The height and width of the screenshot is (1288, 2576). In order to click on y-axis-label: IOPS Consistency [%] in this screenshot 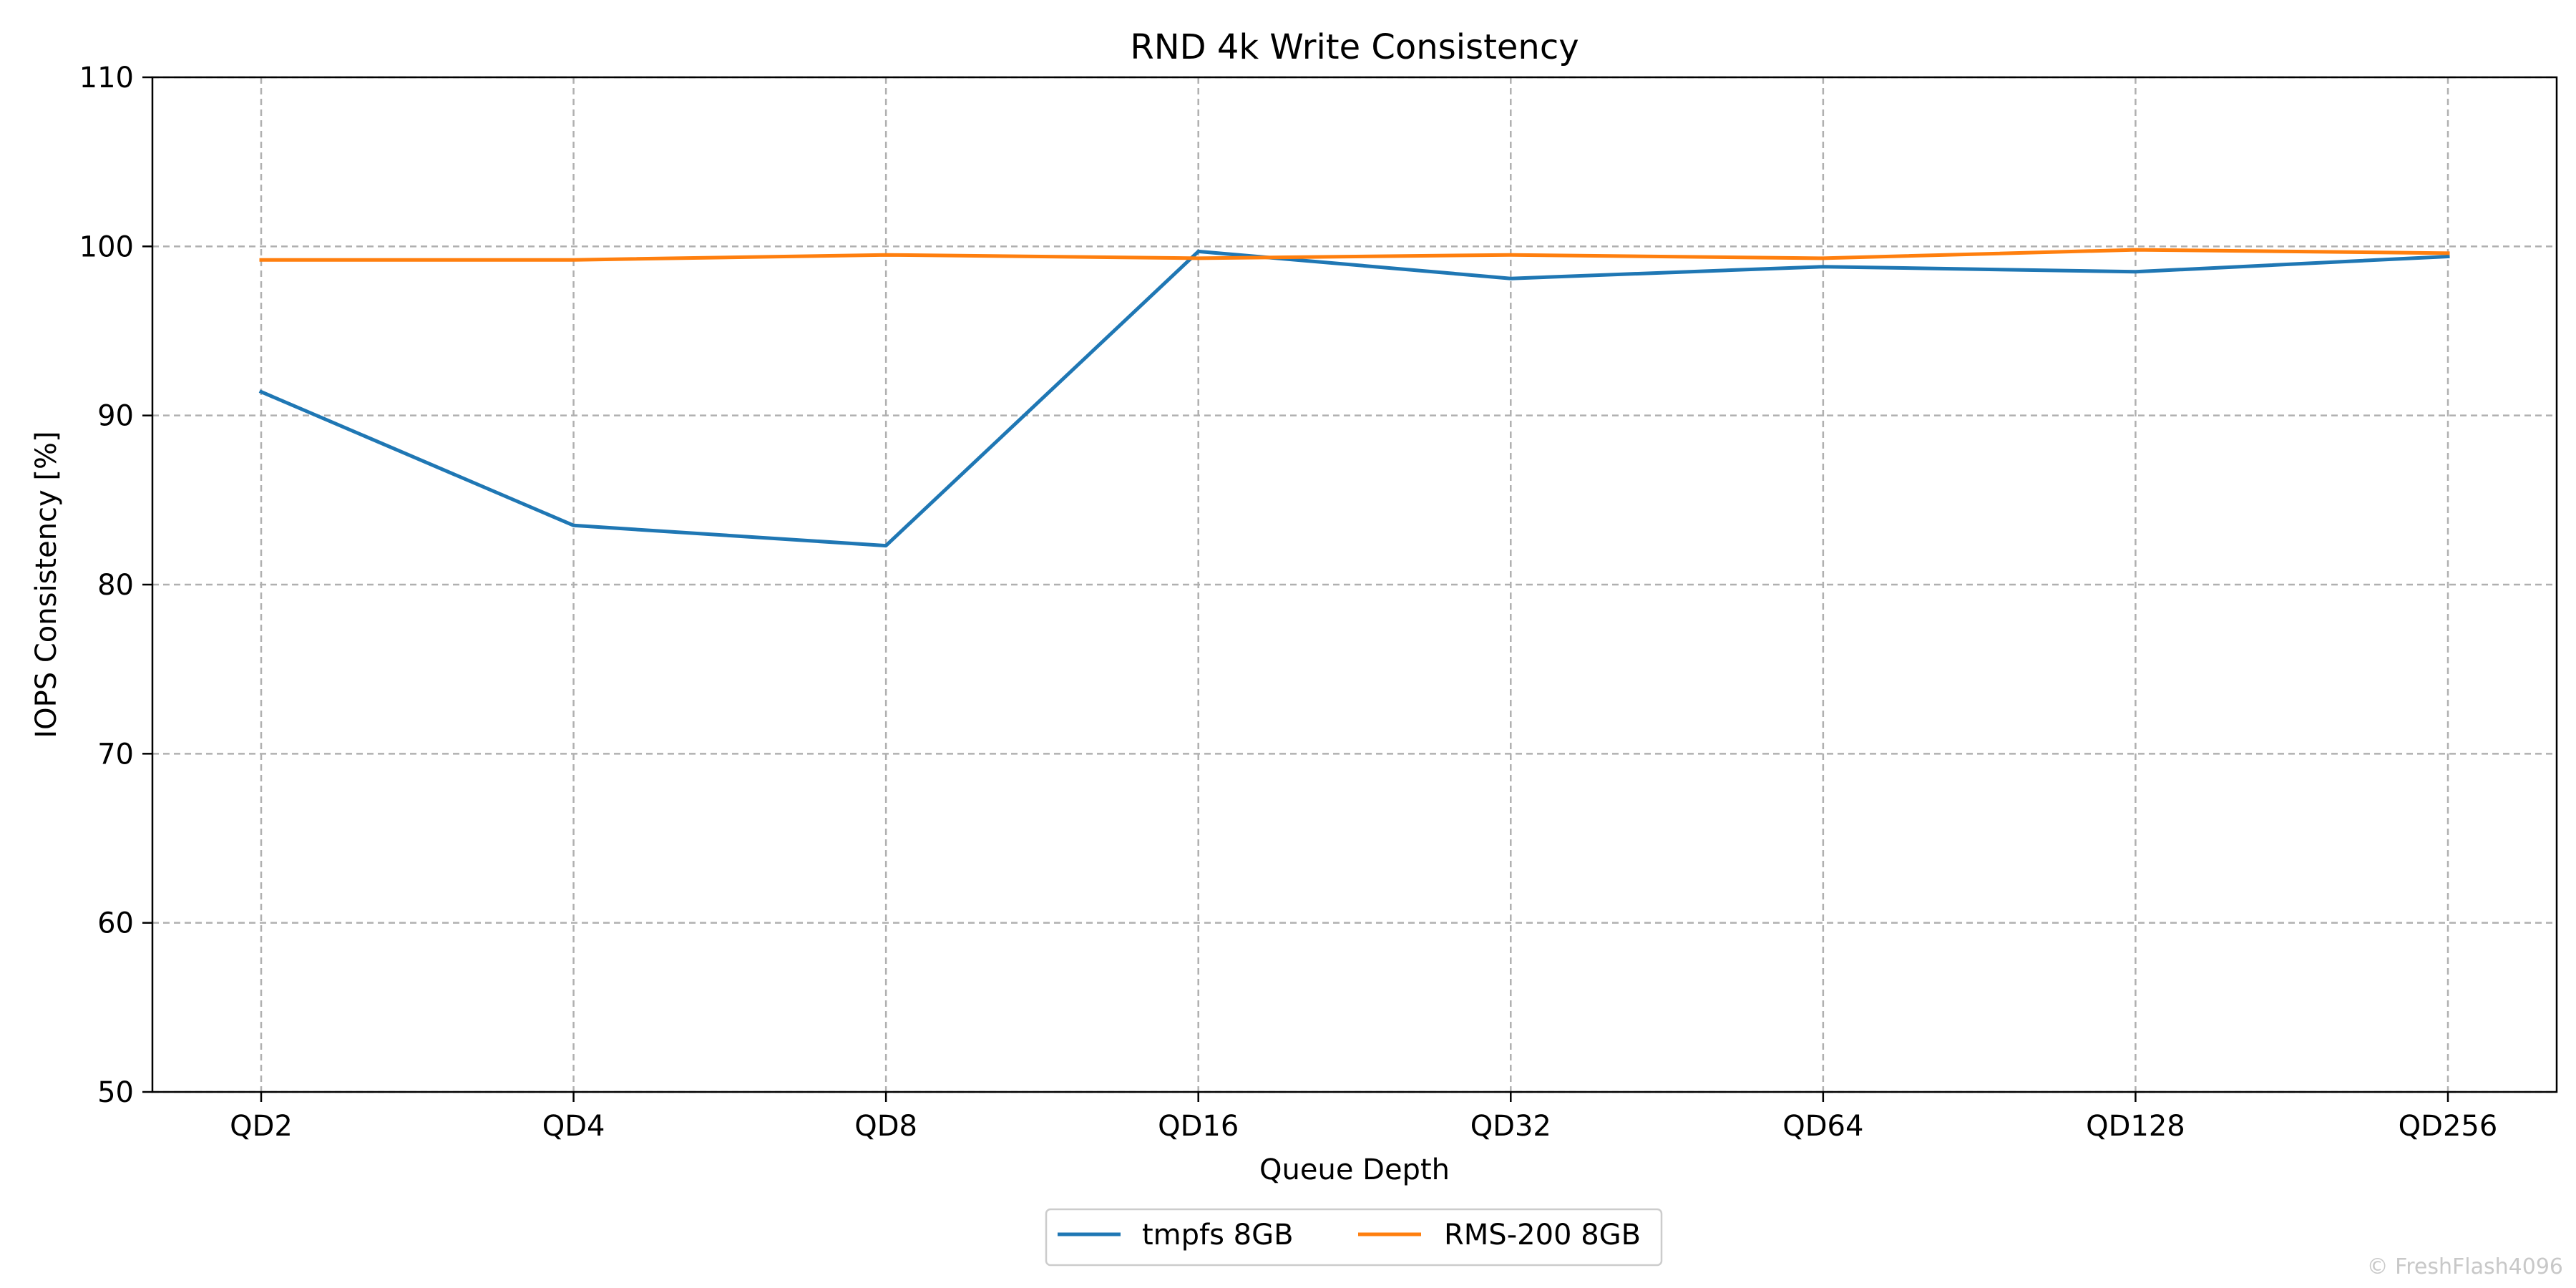, I will do `click(46, 584)`.